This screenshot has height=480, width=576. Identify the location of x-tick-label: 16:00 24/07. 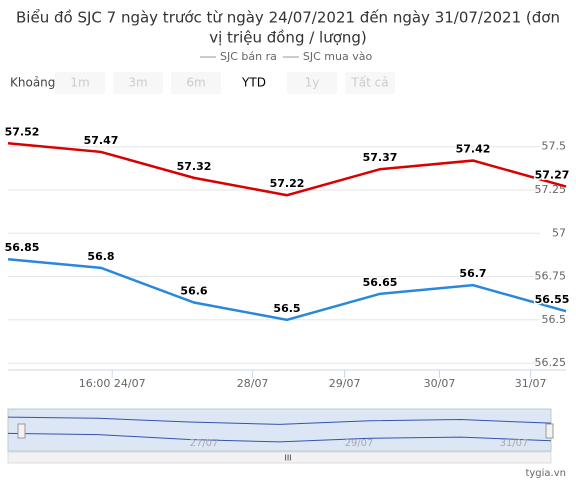
(112, 383).